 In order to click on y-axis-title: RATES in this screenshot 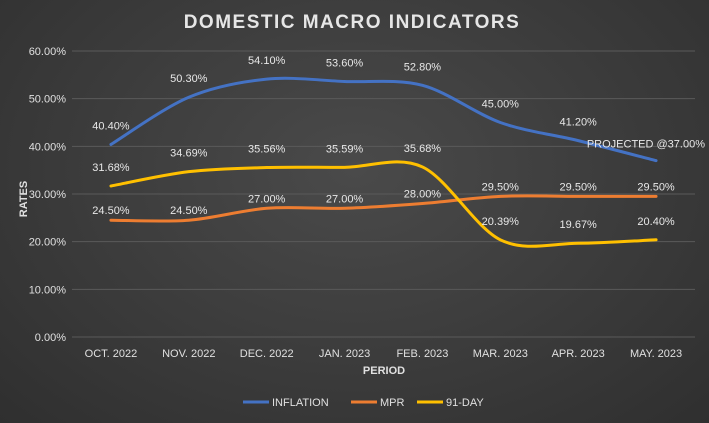, I will do `click(24, 199)`.